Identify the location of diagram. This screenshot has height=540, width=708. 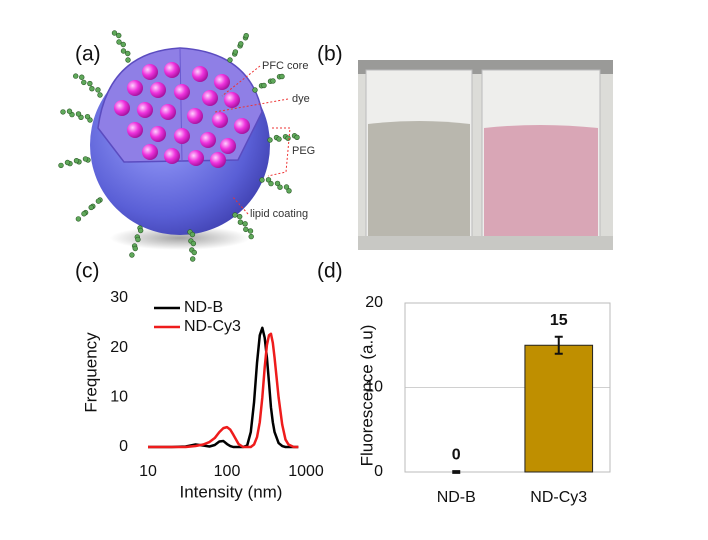
(179, 146).